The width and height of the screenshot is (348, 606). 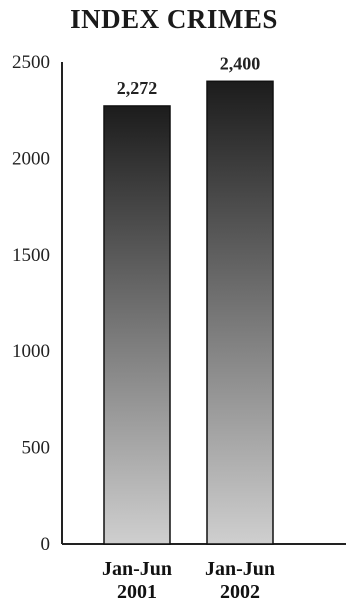 I want to click on category-label: 2002, so click(x=240, y=592).